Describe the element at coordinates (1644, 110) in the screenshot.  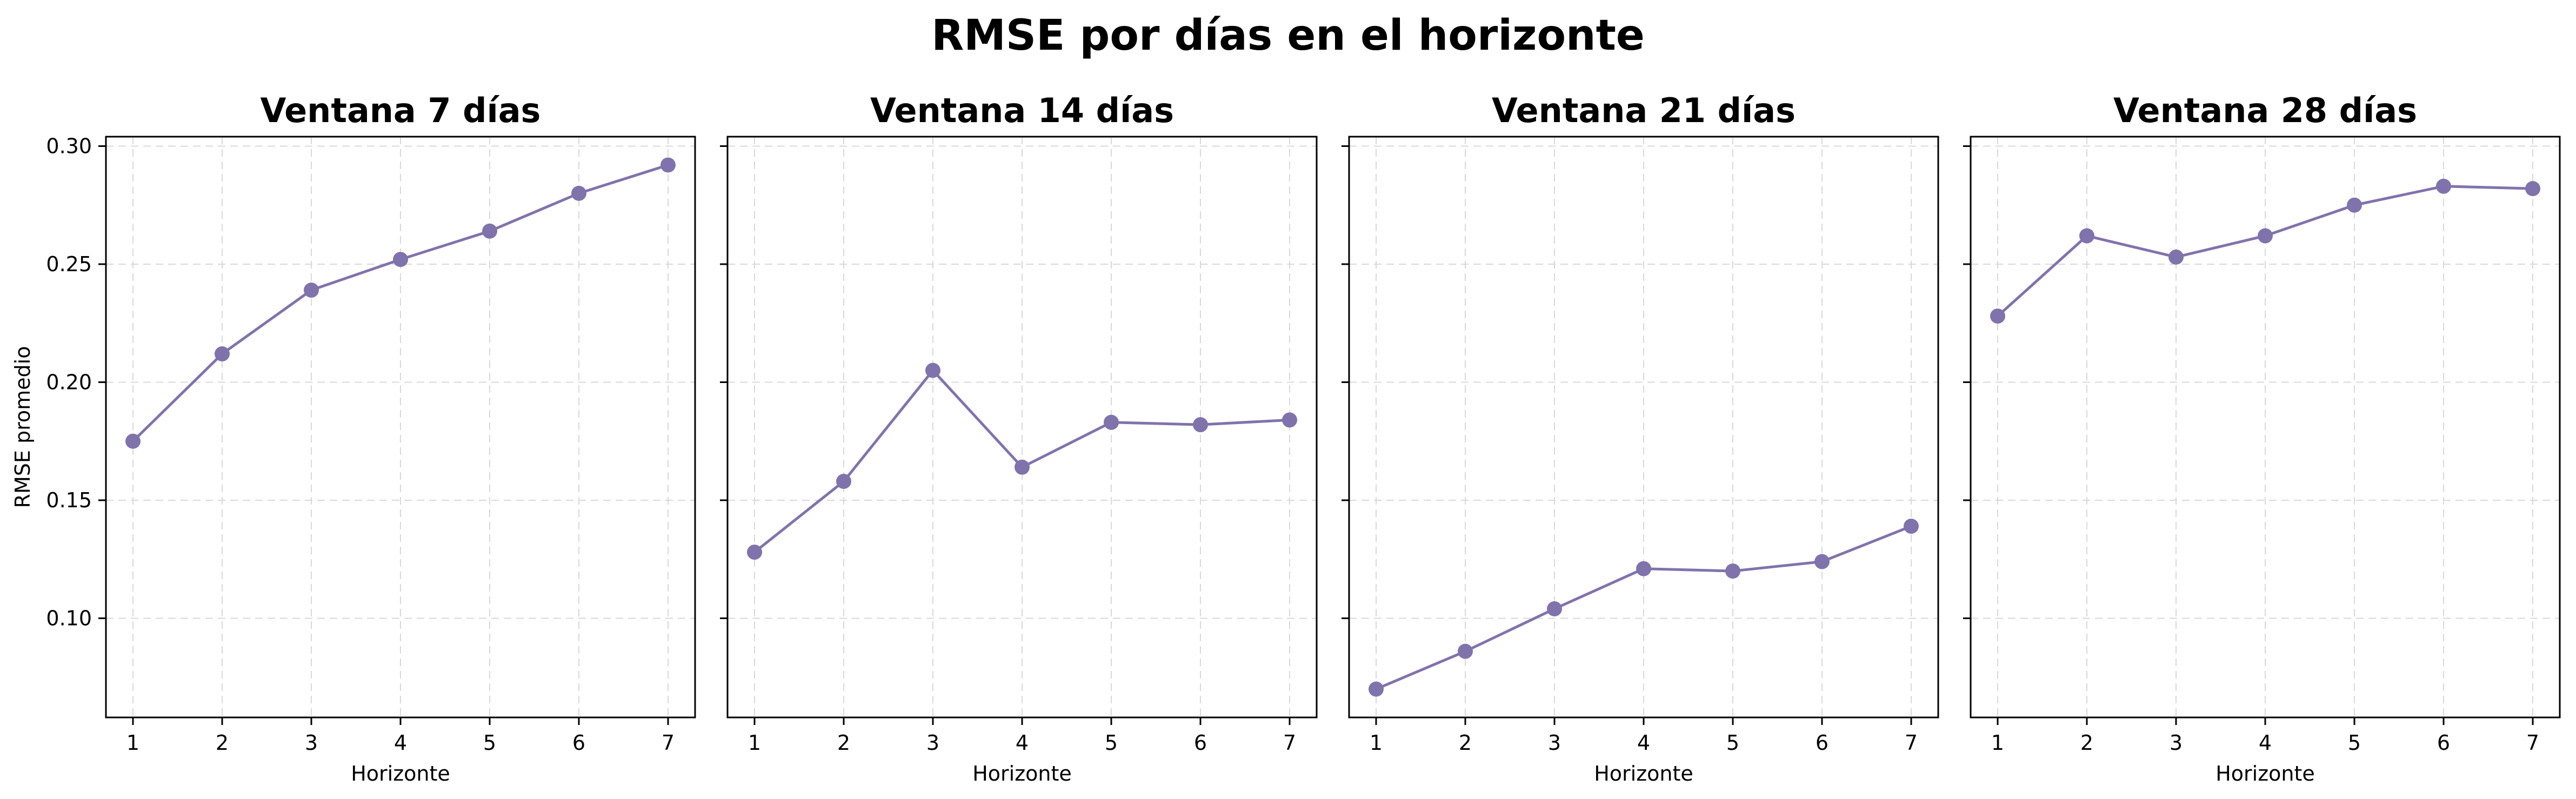
I see `panel-title: Ventana 21 días` at that location.